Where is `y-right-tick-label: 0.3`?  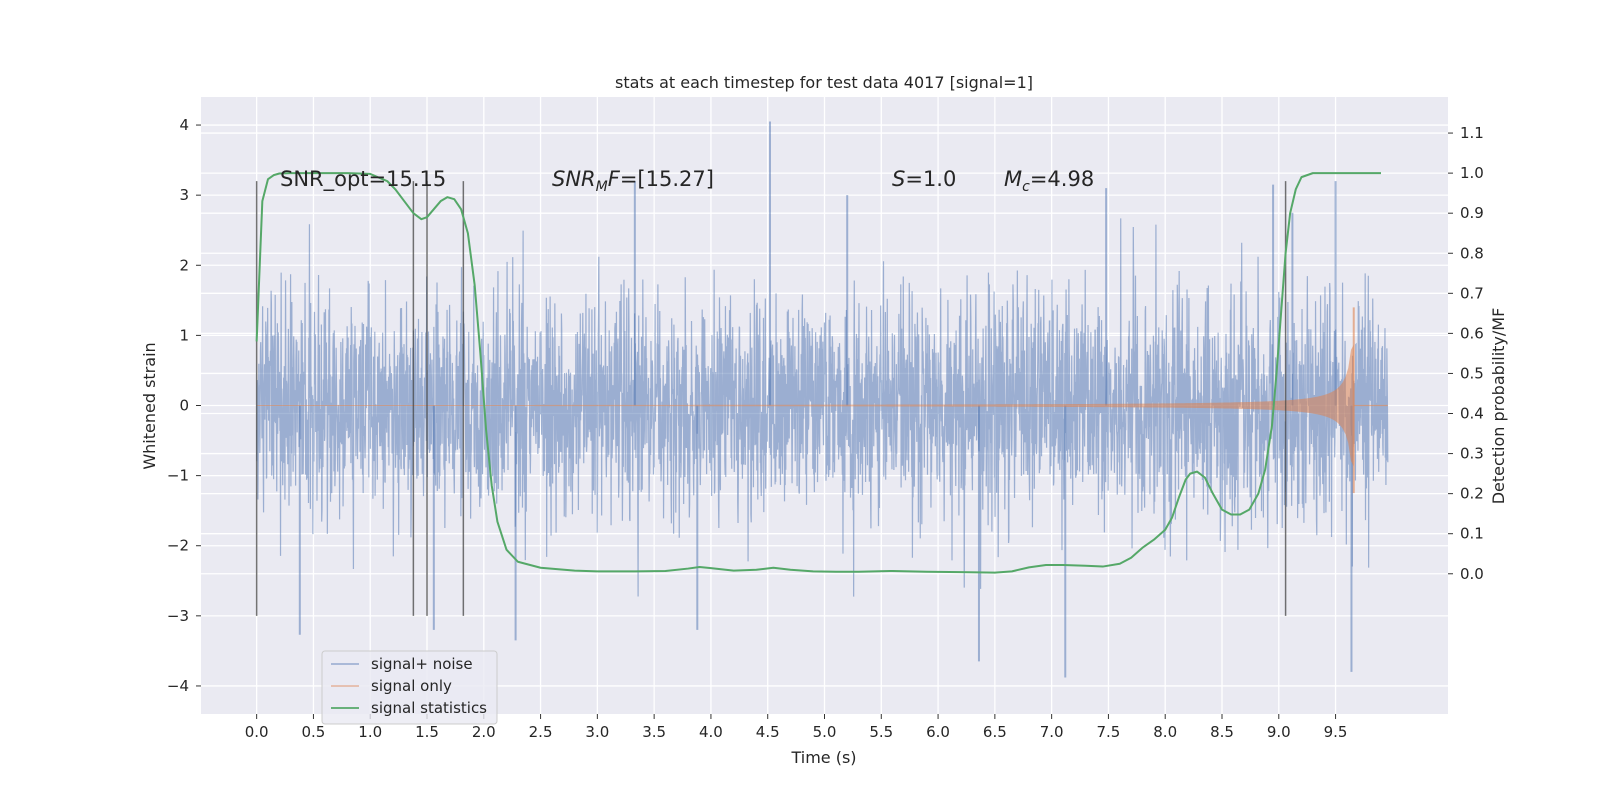 y-right-tick-label: 0.3 is located at coordinates (1472, 454).